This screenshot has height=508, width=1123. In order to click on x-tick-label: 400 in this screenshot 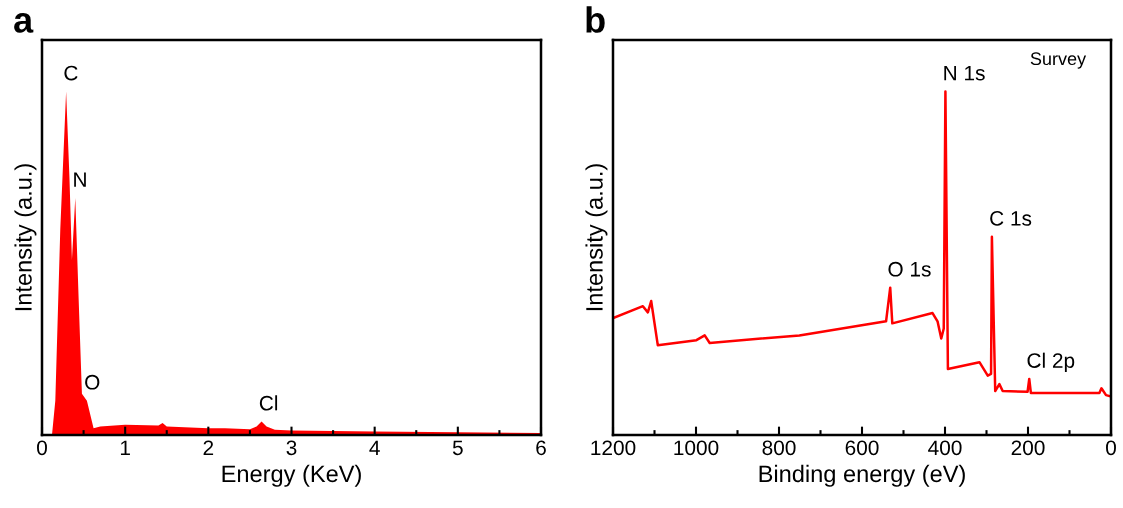, I will do `click(945, 448)`.